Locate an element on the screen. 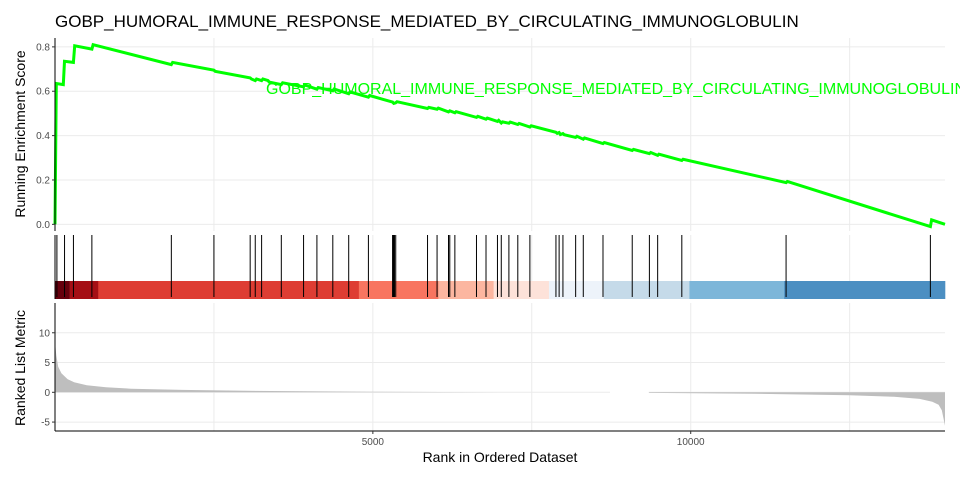  rank-color-bar is located at coordinates (500, 290).